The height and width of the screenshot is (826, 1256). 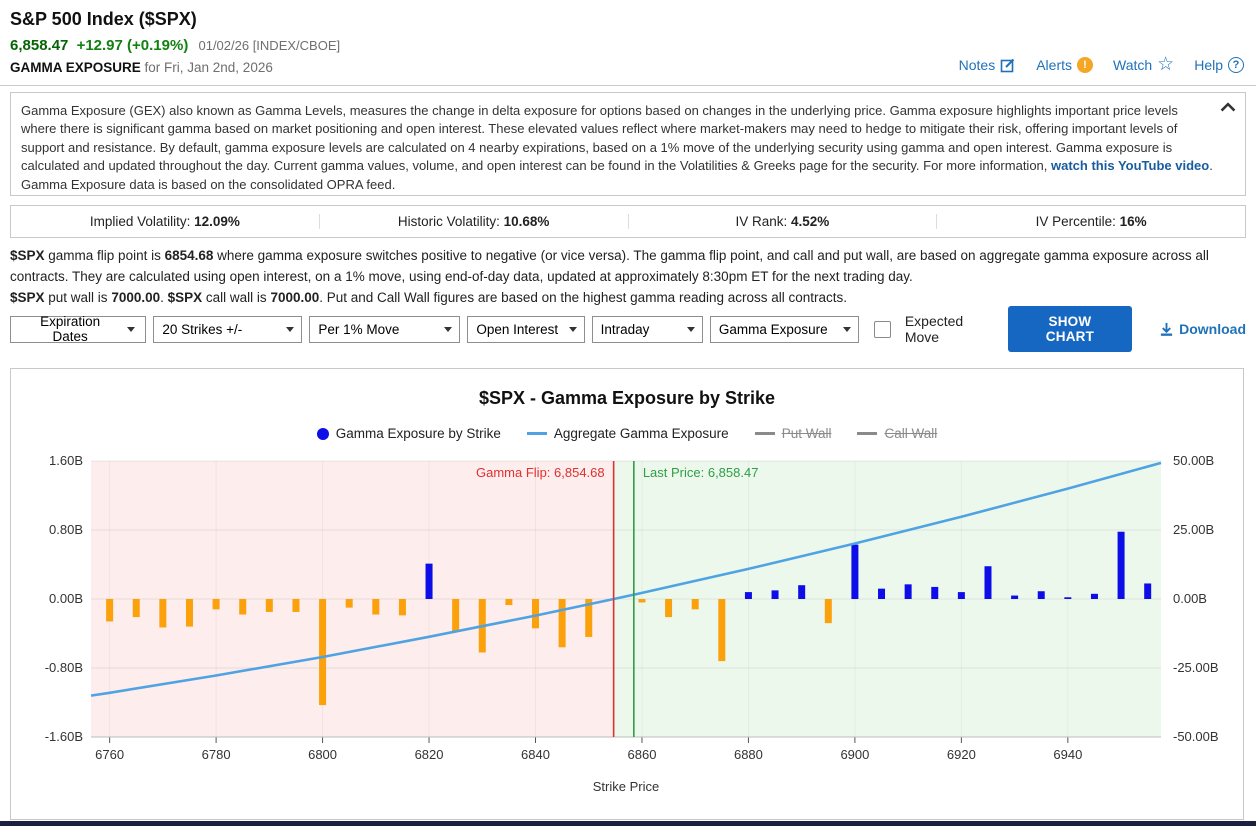 I want to click on header-links: Notes Alerts ! Watch ☆ Help ?, so click(x=1101, y=64).